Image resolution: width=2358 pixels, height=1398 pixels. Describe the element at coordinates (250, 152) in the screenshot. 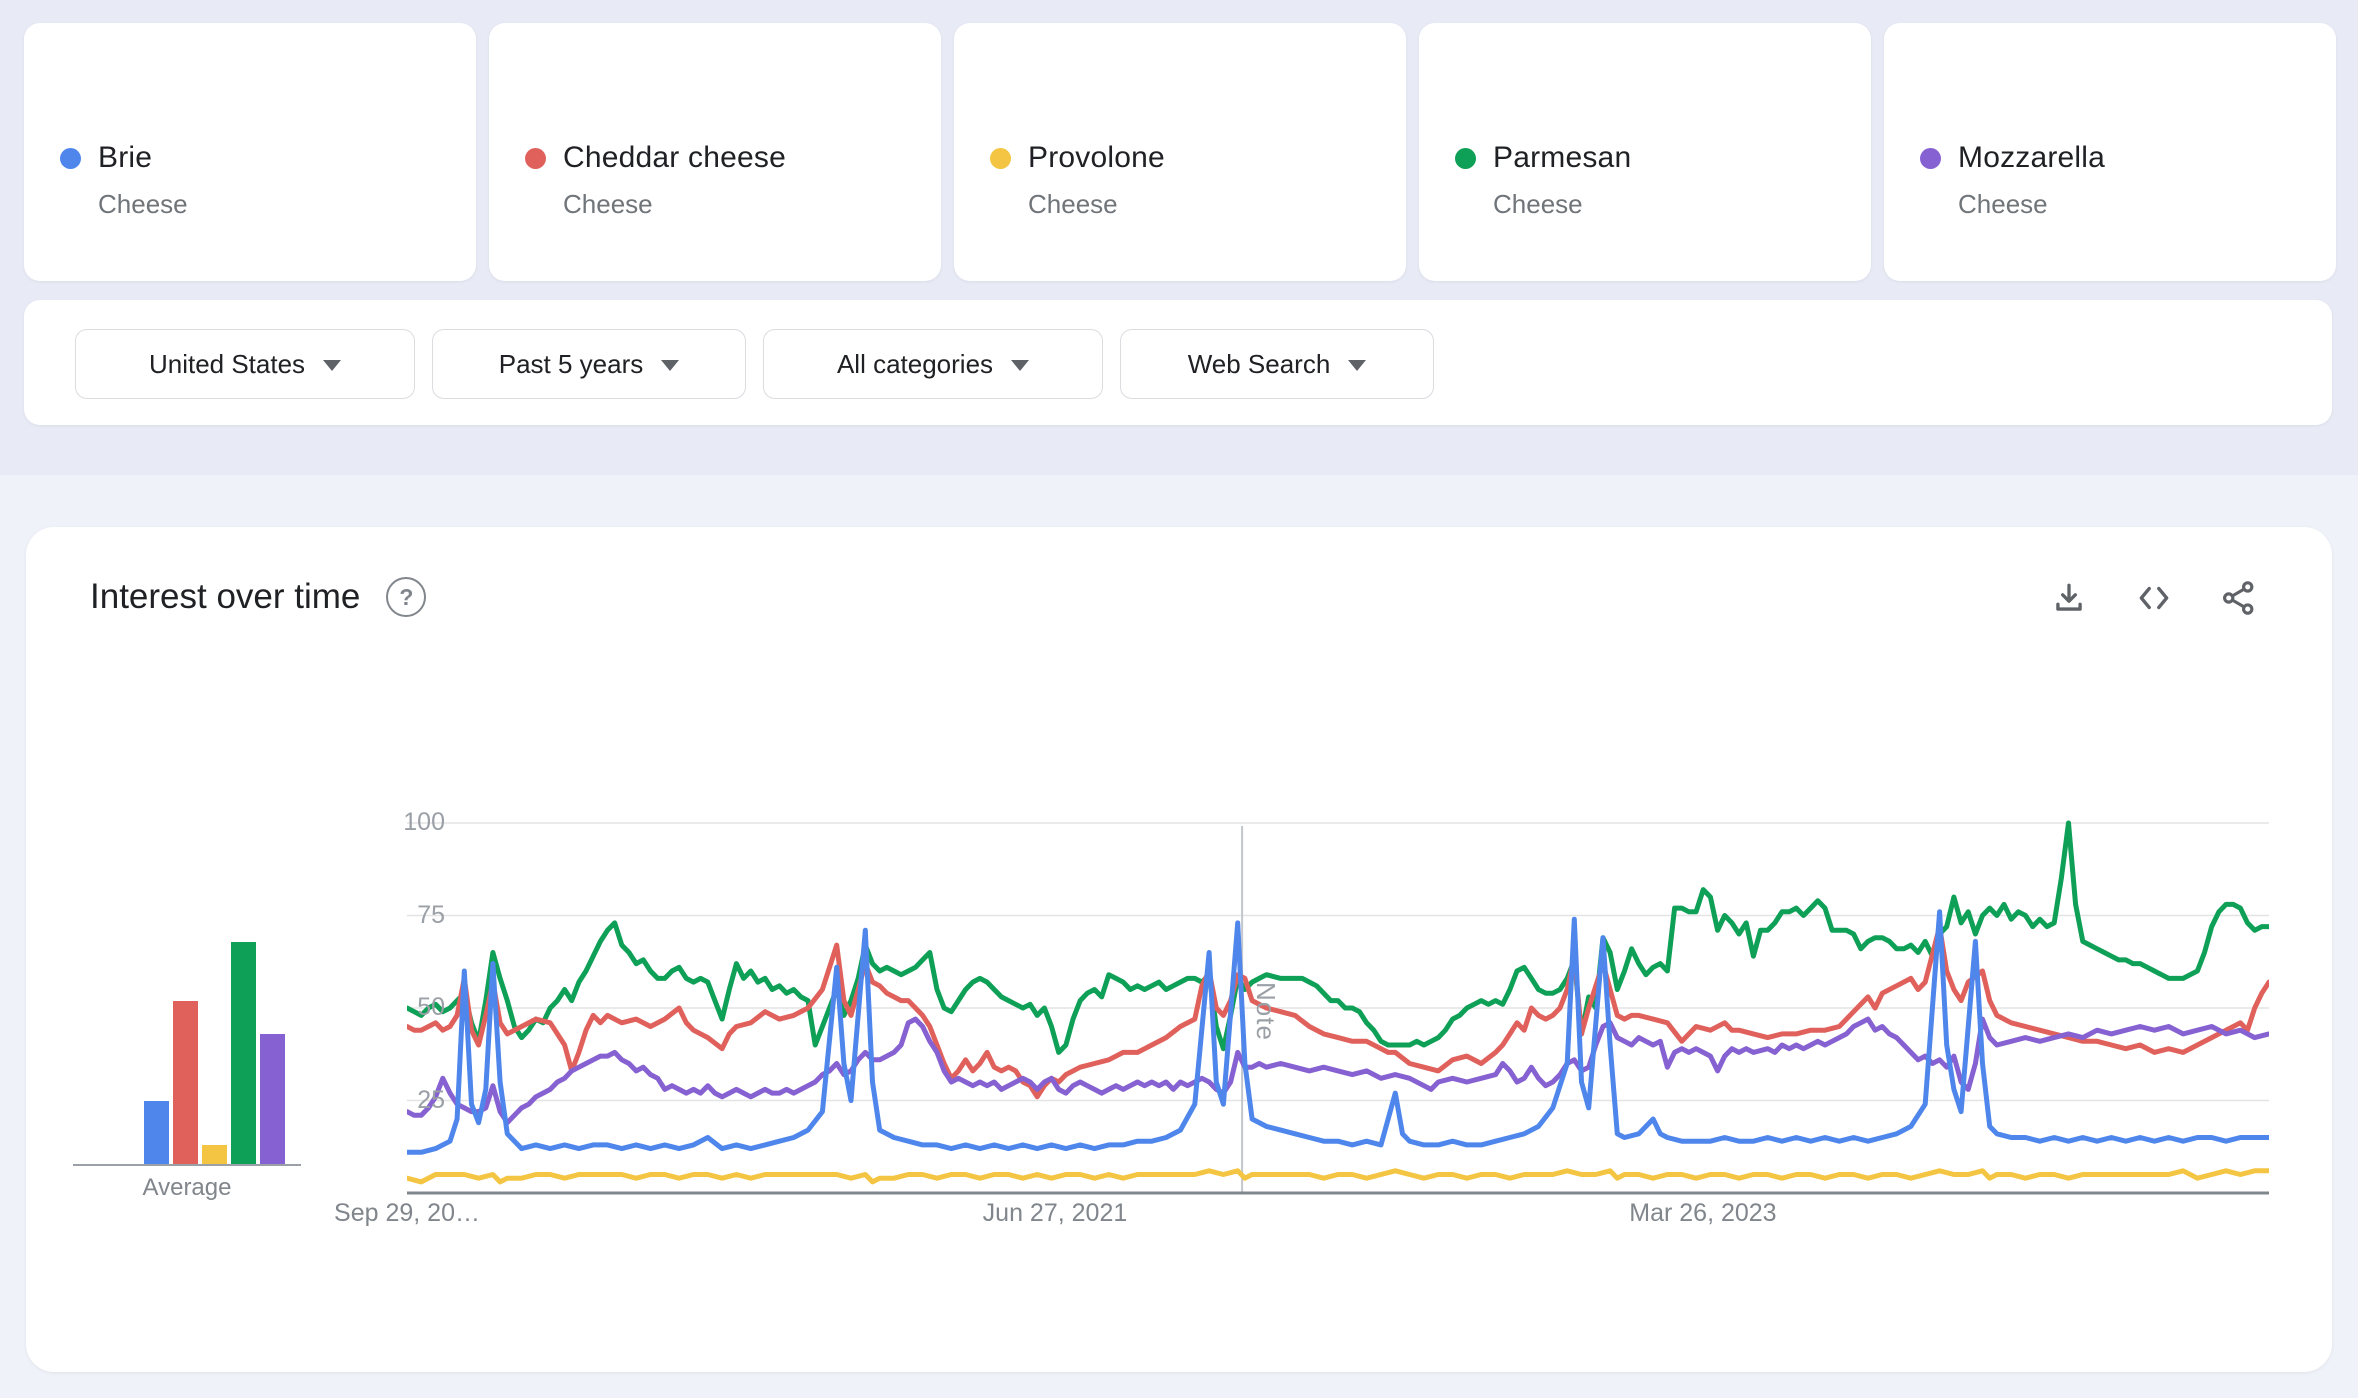

I see `term-card-brie: Brie Cheese` at that location.